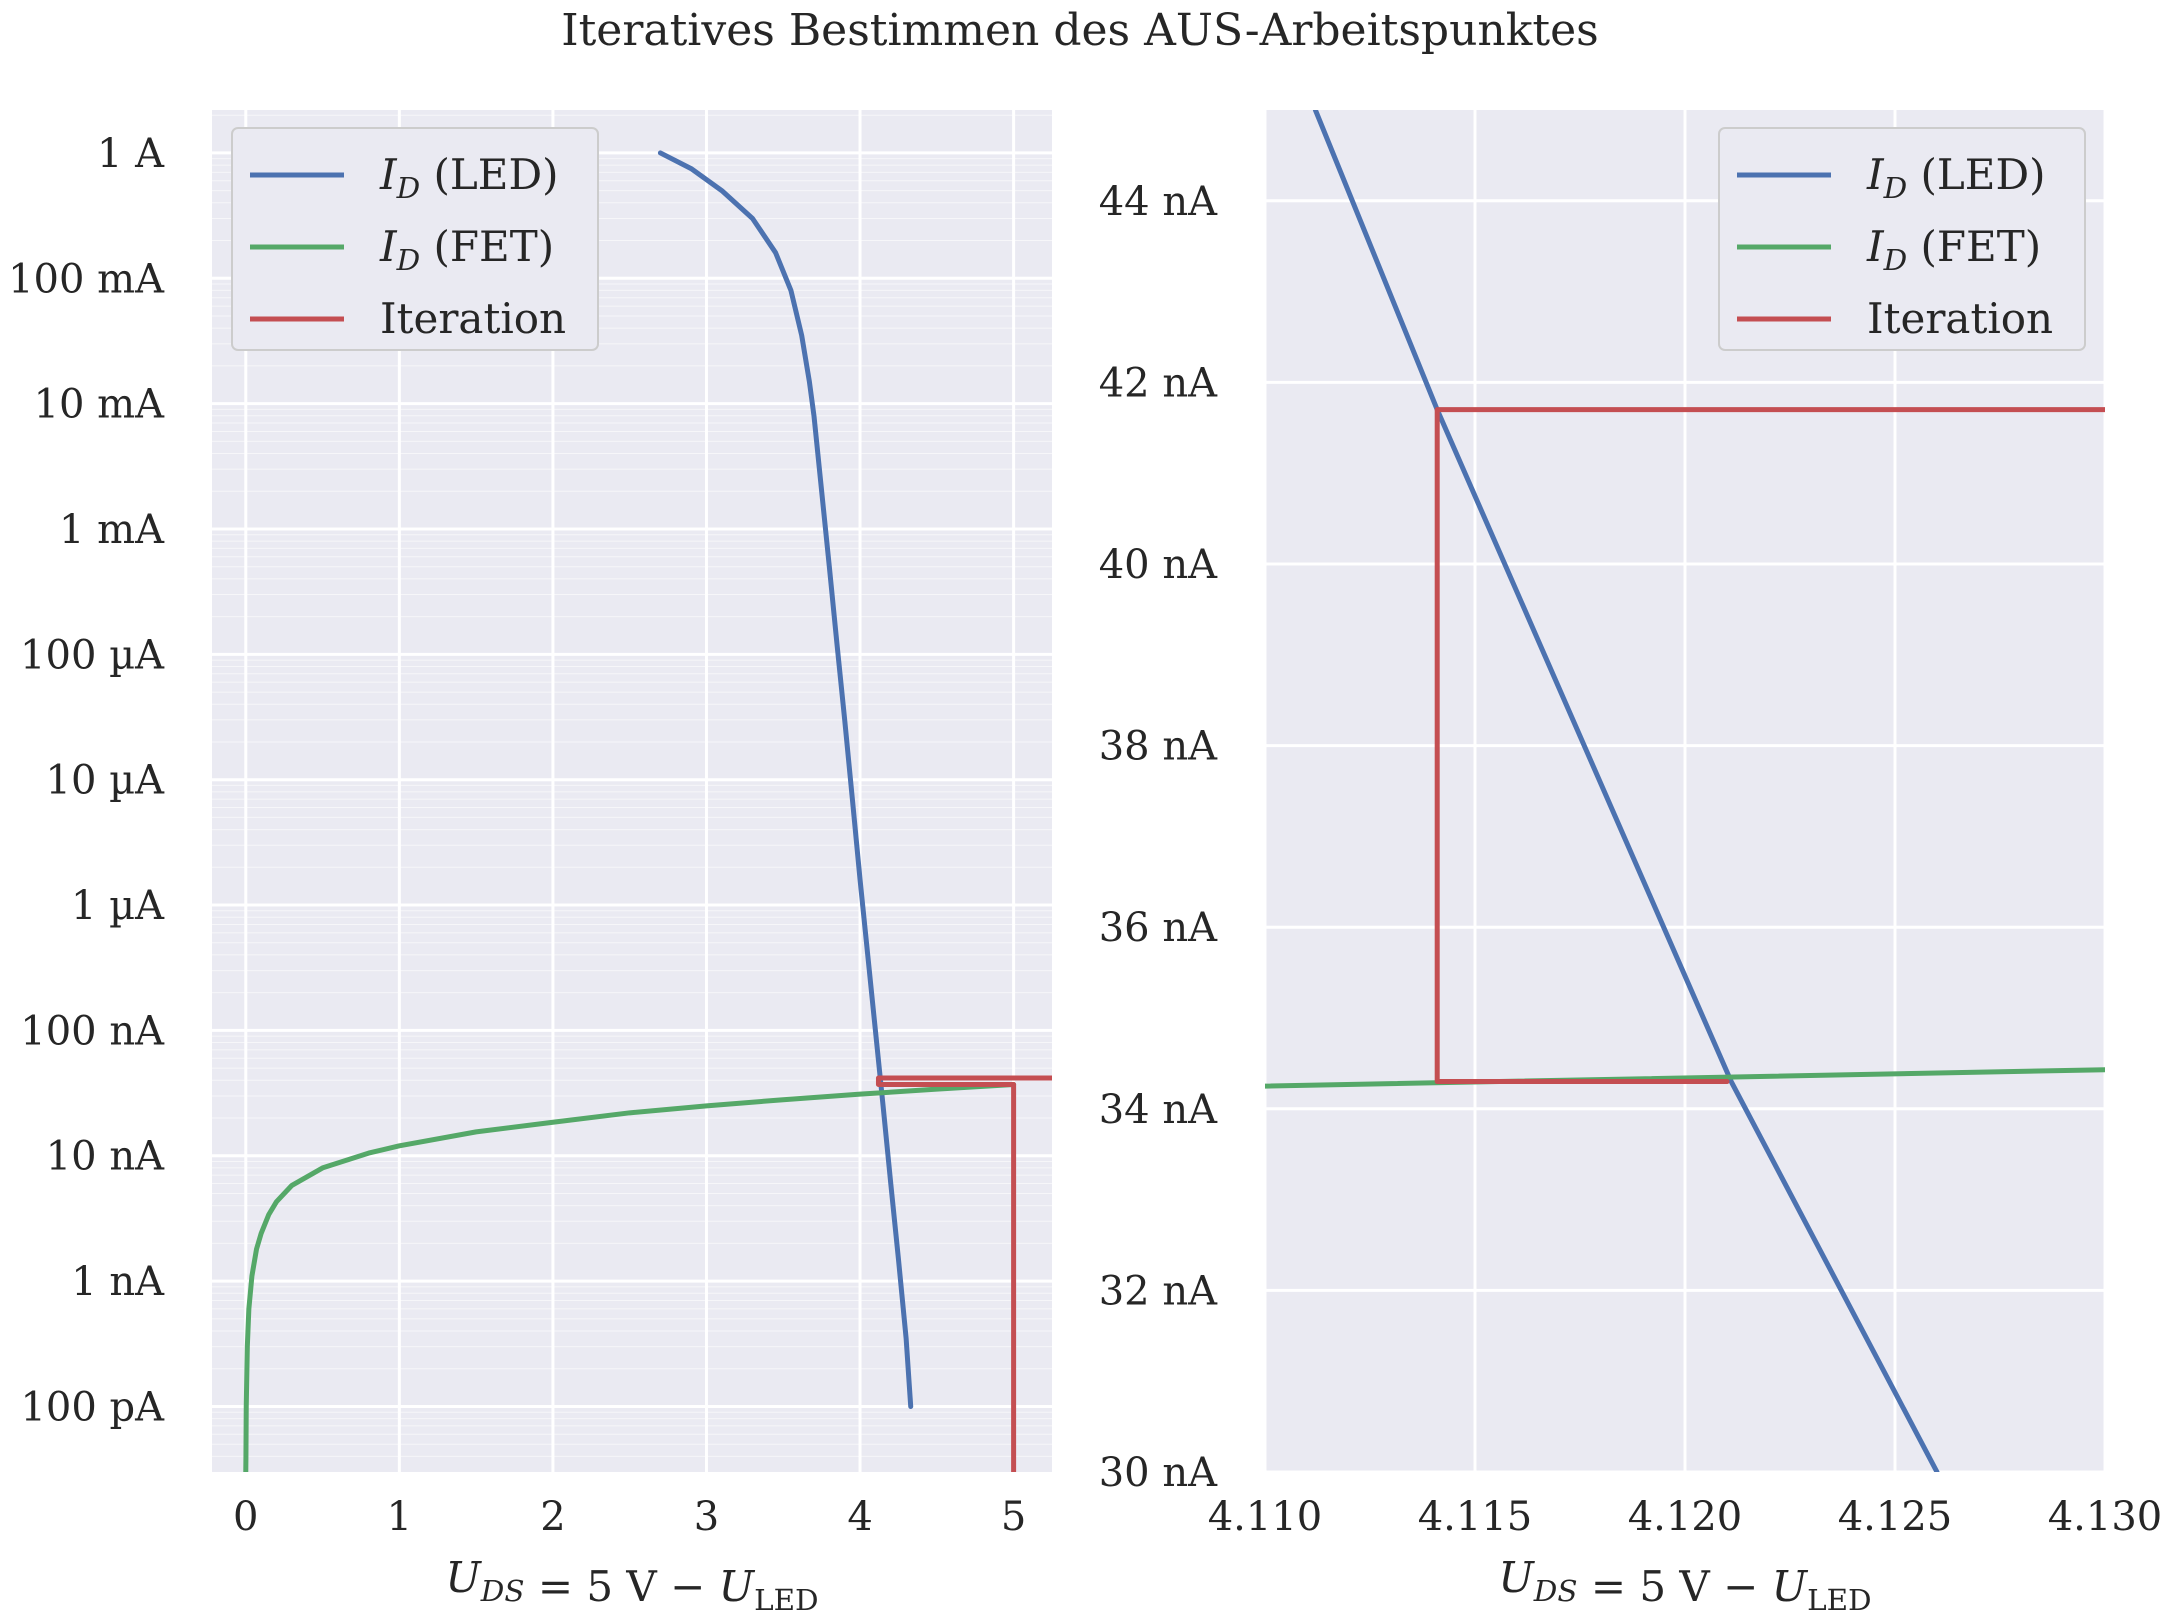 The image size is (2160, 1620). Describe the element at coordinates (118, 1282) in the screenshot. I see `y-tick-label: 1 nA` at that location.